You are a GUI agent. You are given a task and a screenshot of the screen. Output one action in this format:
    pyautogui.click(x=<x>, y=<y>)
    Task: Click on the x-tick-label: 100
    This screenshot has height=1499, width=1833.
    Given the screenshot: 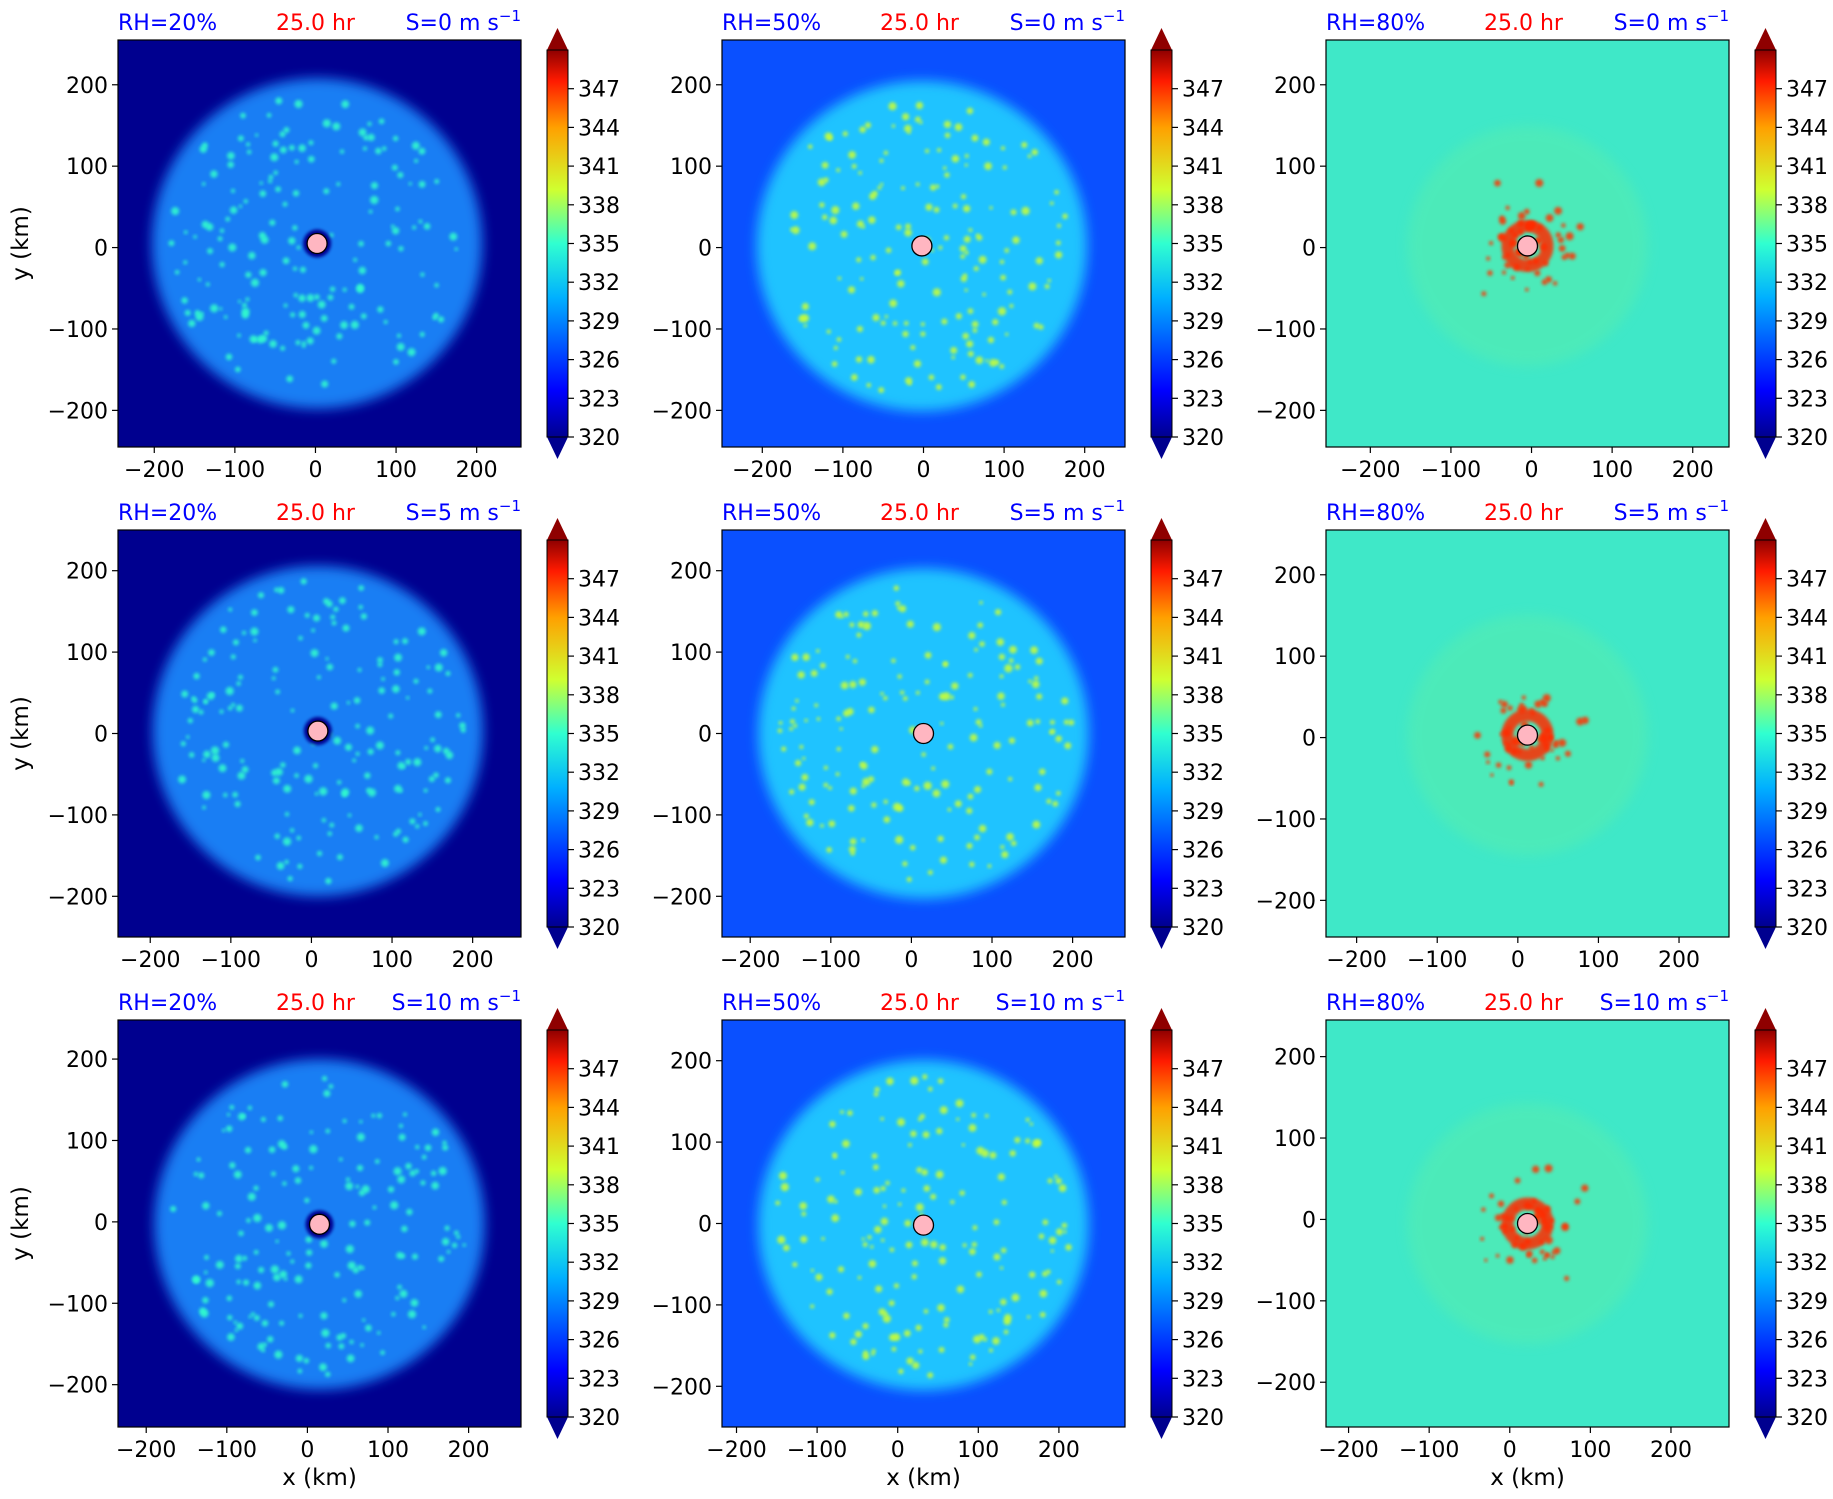 What is the action you would take?
    pyautogui.click(x=992, y=960)
    